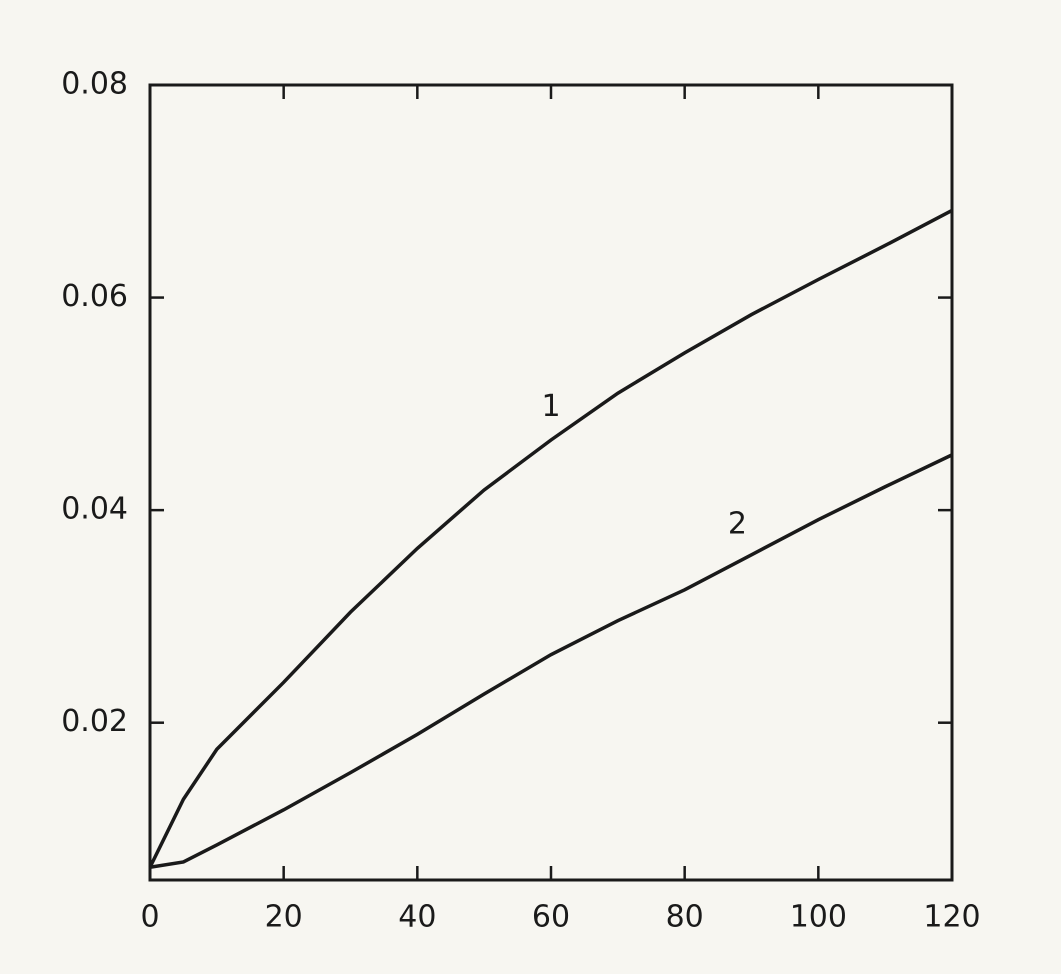 This screenshot has width=1061, height=974. I want to click on y-tick-label: 0.02, so click(94, 721).